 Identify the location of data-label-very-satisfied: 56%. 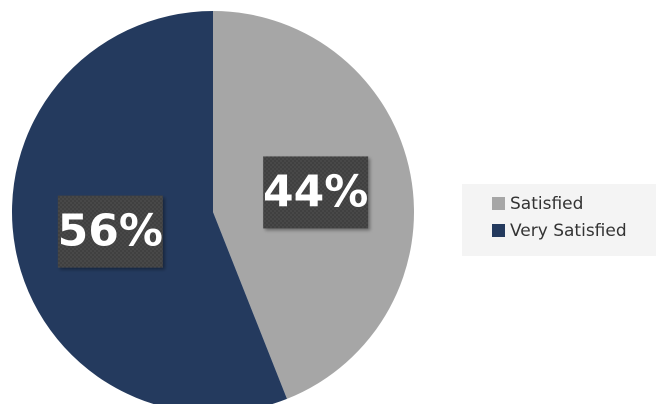
(110, 231).